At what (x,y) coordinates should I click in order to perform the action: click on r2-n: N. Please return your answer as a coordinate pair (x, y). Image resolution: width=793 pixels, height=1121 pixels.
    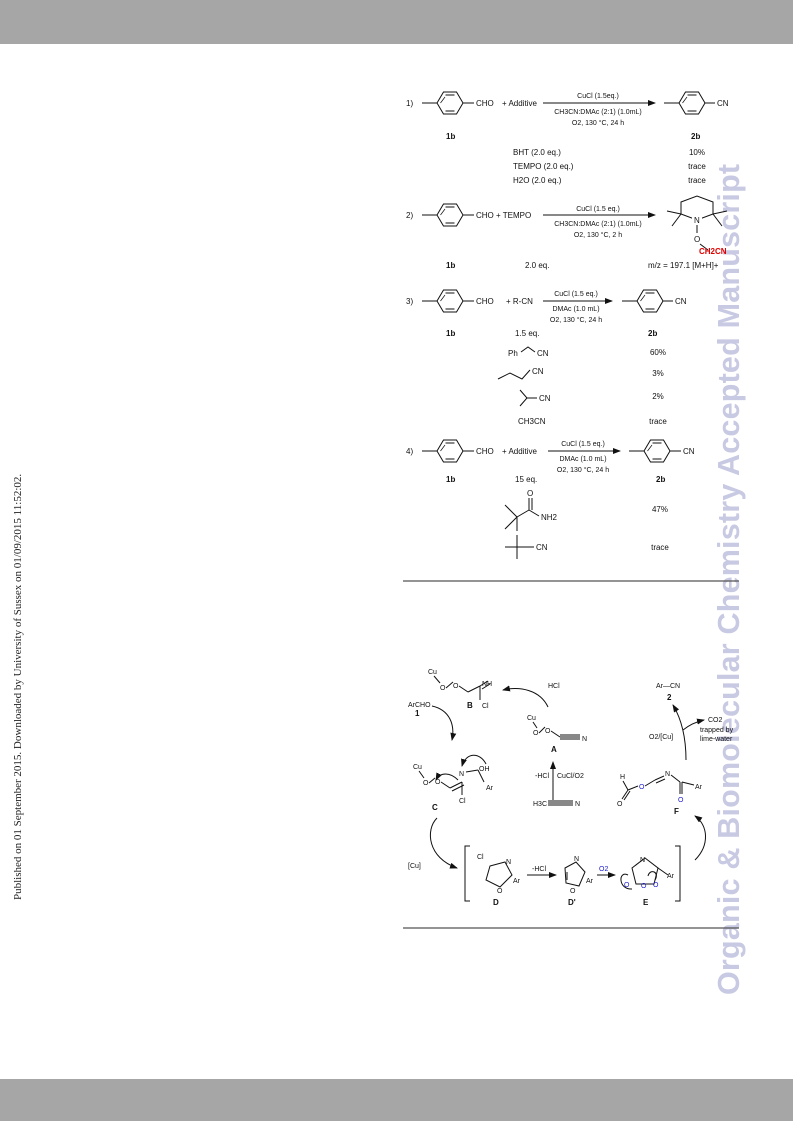
    Looking at the image, I should click on (697, 220).